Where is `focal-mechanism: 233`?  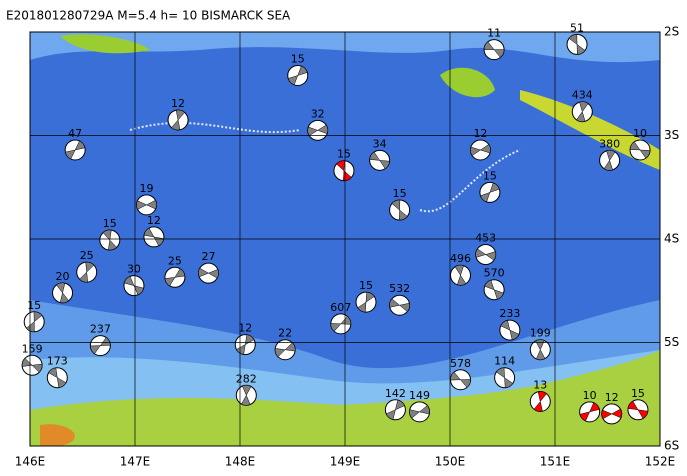
focal-mechanism: 233 is located at coordinates (509, 324).